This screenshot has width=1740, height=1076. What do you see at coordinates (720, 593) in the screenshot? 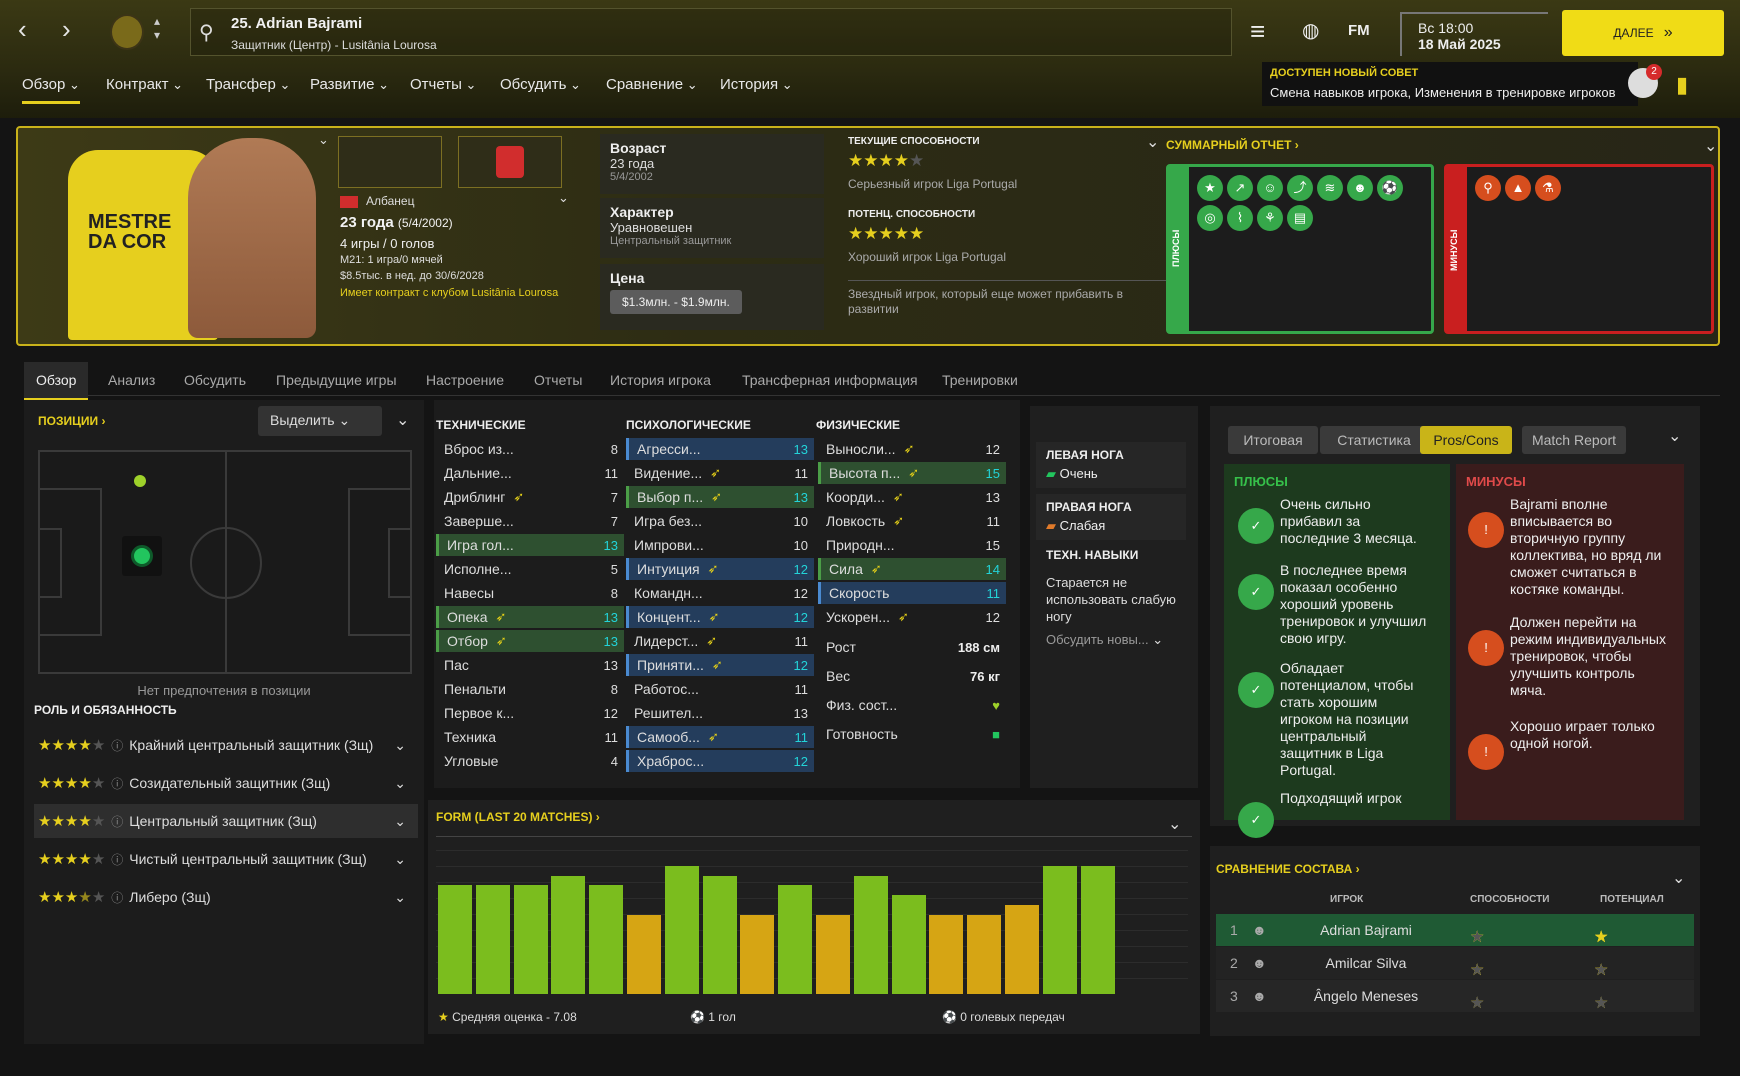
I see `attribute-row: Командн... 12` at bounding box center [720, 593].